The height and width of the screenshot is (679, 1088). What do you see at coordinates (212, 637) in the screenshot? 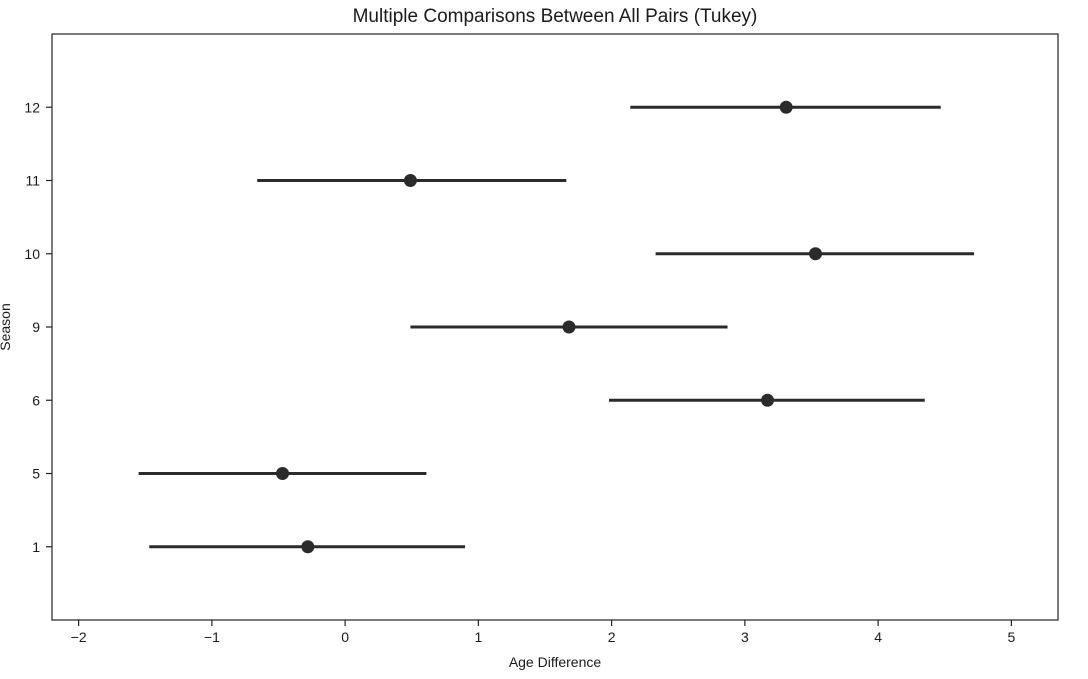
I see `x-tick-label: −1` at bounding box center [212, 637].